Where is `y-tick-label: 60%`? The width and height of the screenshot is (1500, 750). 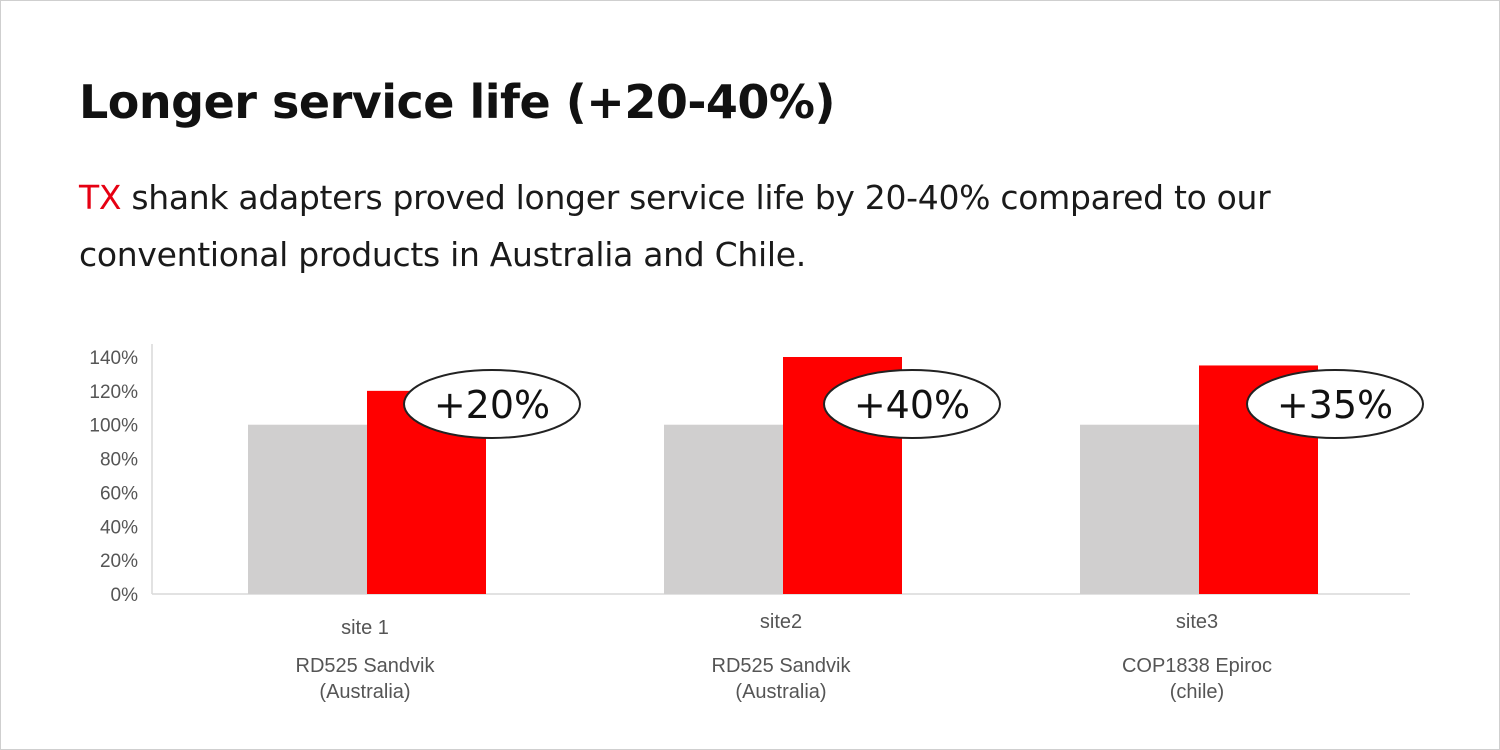 y-tick-label: 60% is located at coordinates (119, 493).